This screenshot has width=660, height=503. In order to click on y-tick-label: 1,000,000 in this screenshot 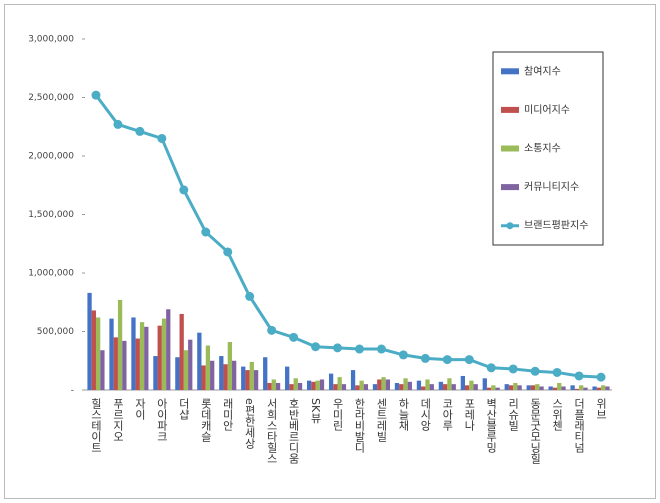, I will do `click(51, 274)`.